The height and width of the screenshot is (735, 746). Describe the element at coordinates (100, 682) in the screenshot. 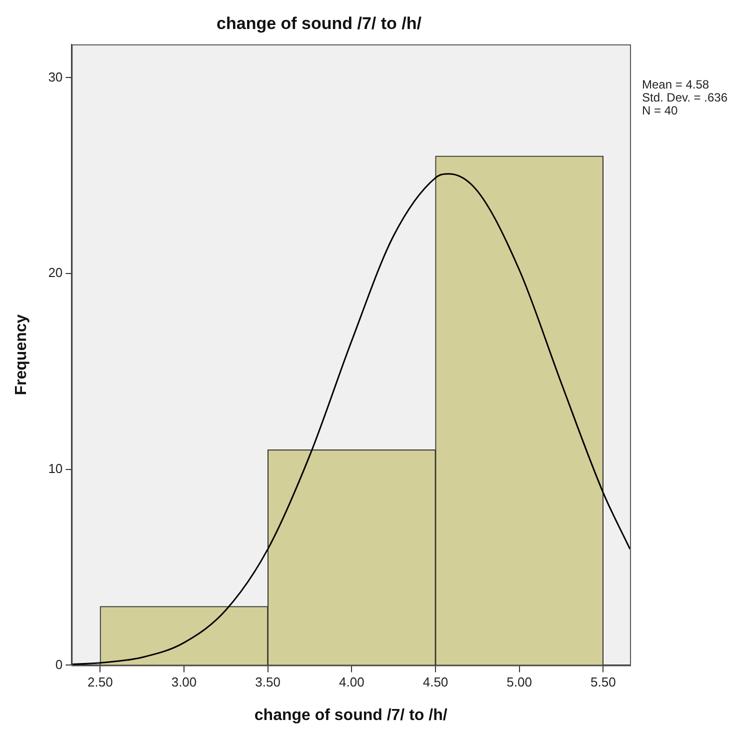

I see `x-tick-label: 2.50` at that location.